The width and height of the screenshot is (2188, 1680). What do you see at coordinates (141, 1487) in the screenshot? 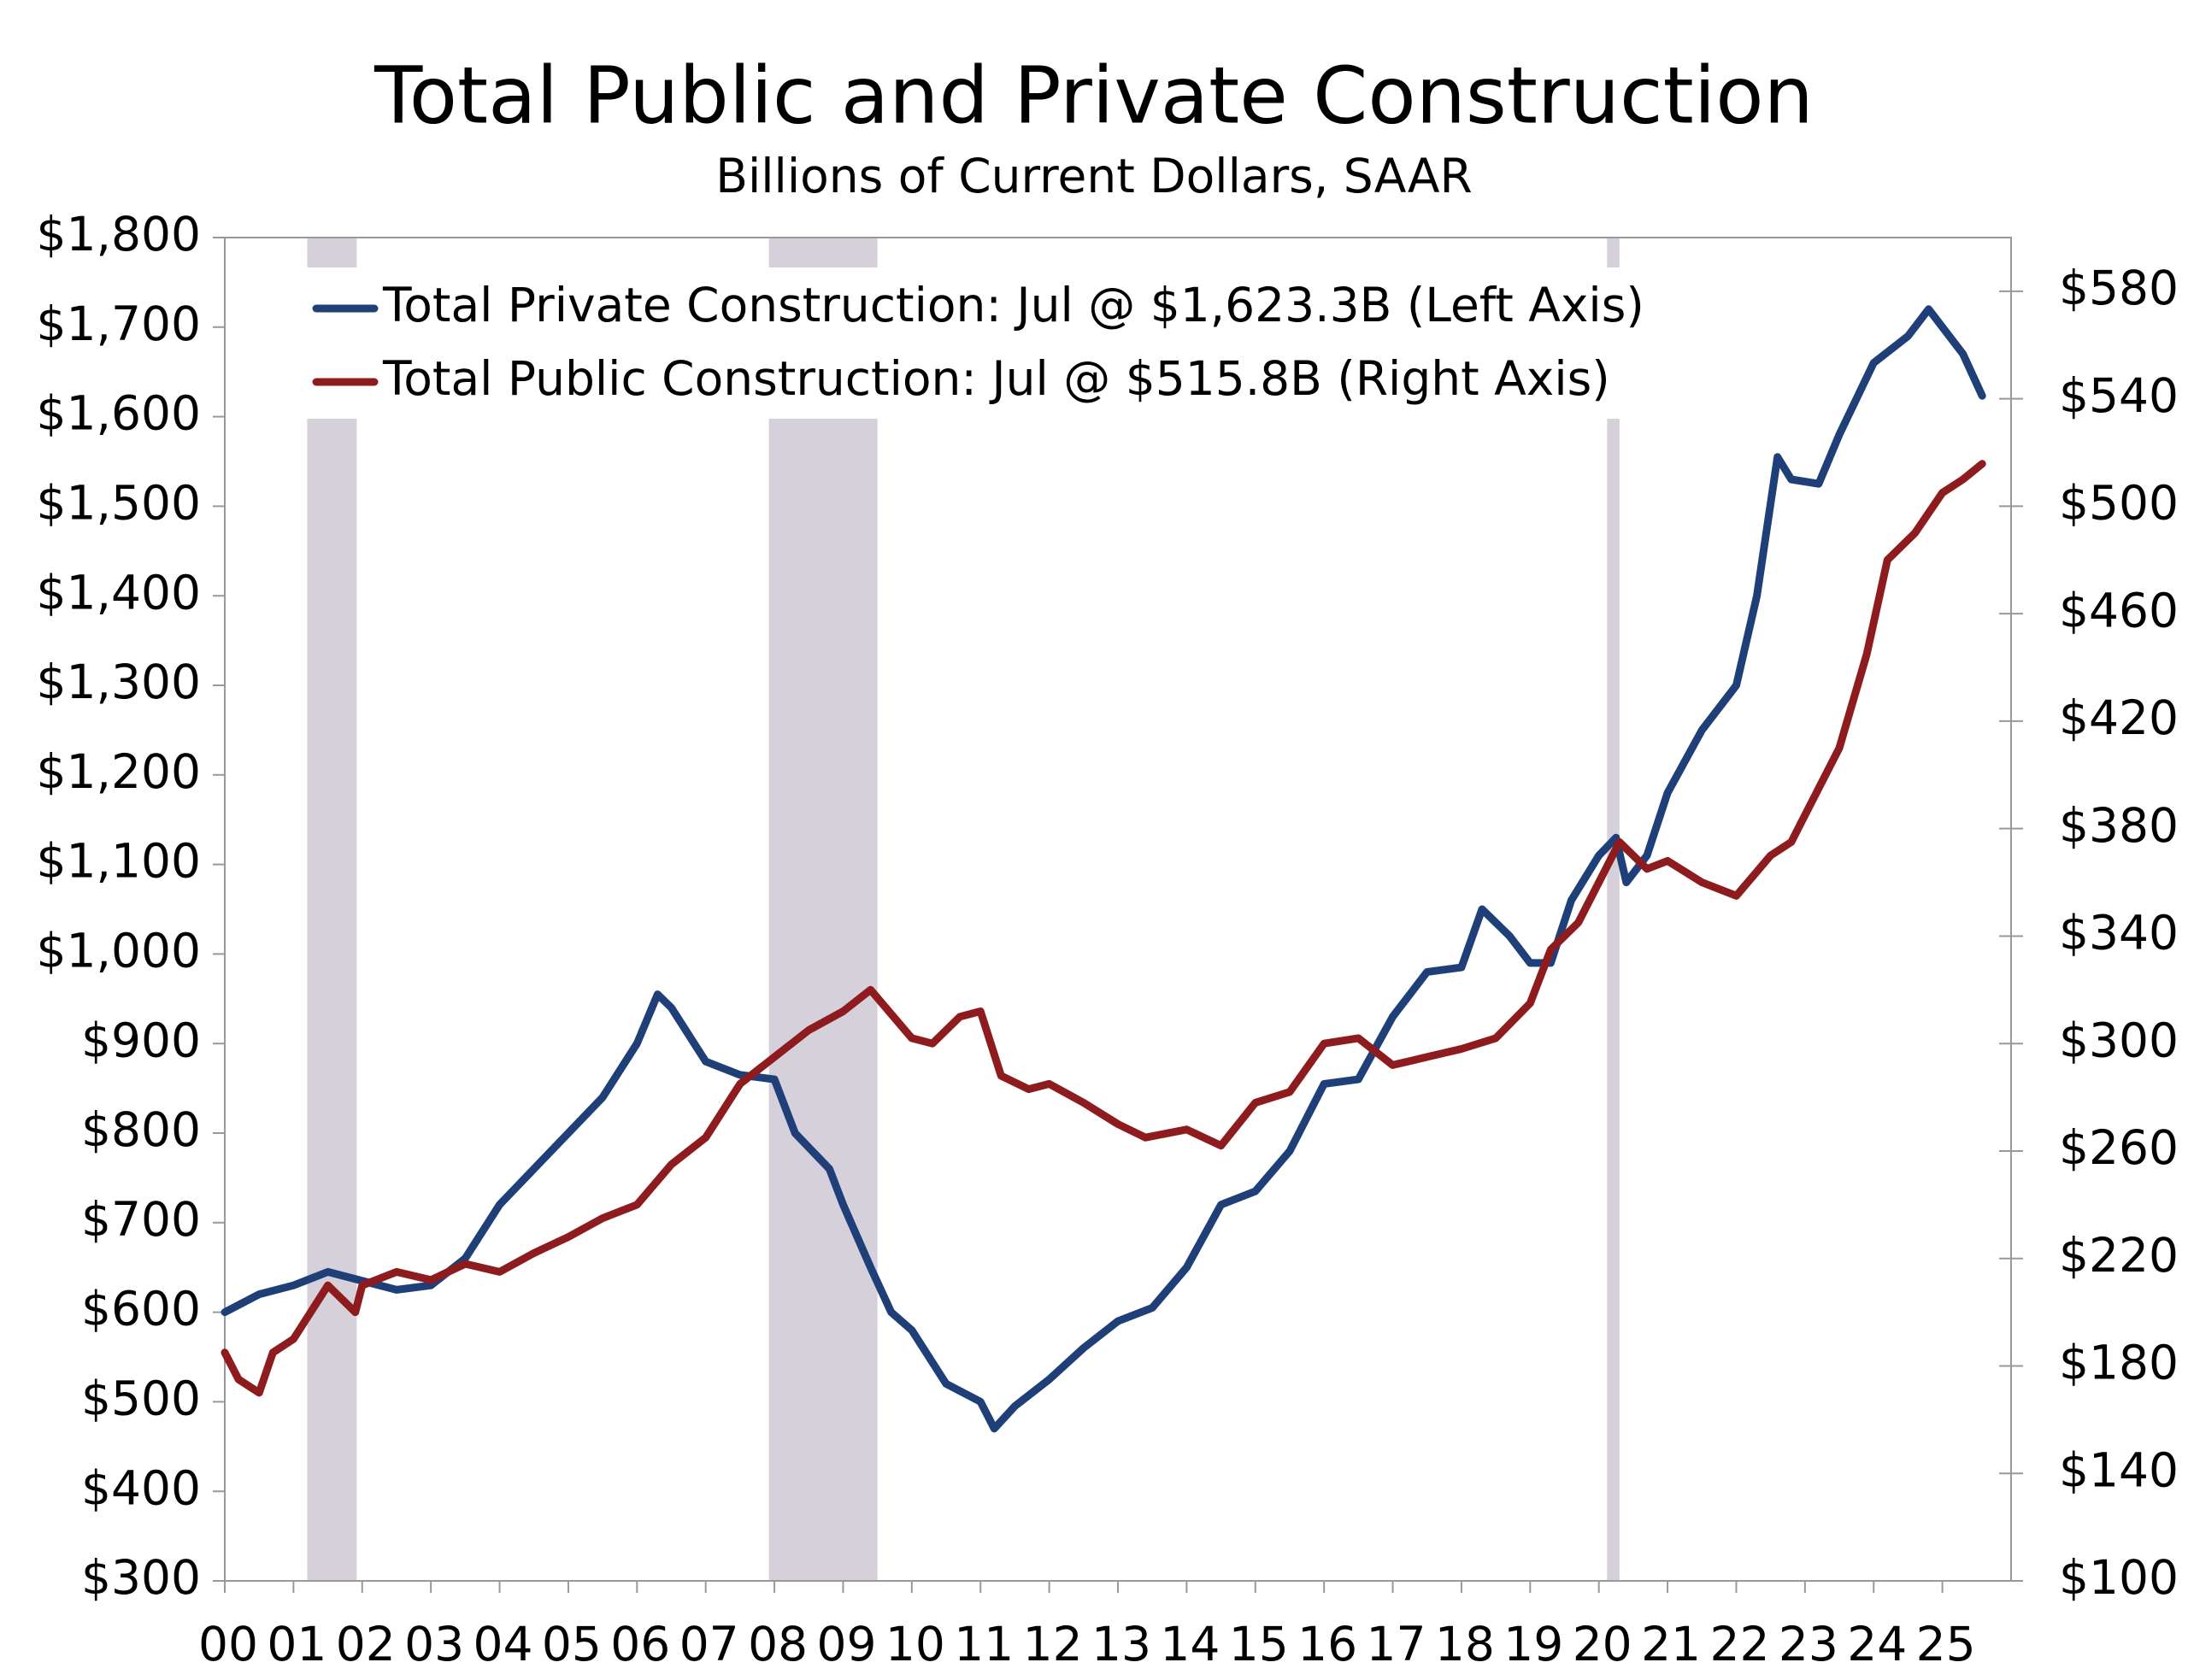
I see `y-tick-label: $400` at bounding box center [141, 1487].